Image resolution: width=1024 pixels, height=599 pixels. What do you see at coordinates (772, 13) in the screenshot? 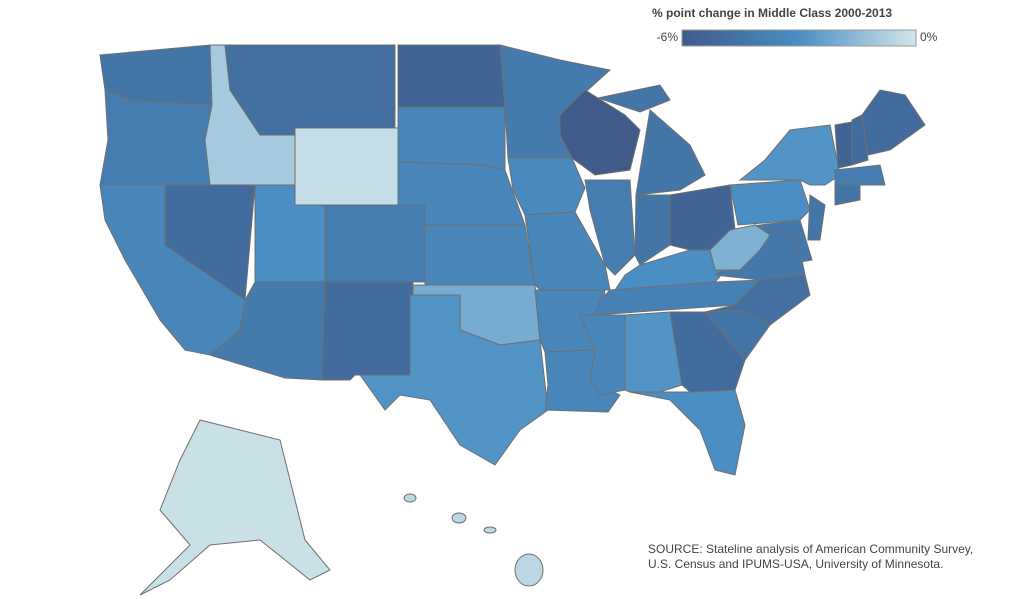
I see `legend-title: % point change in Middle Class 2000-2013` at bounding box center [772, 13].